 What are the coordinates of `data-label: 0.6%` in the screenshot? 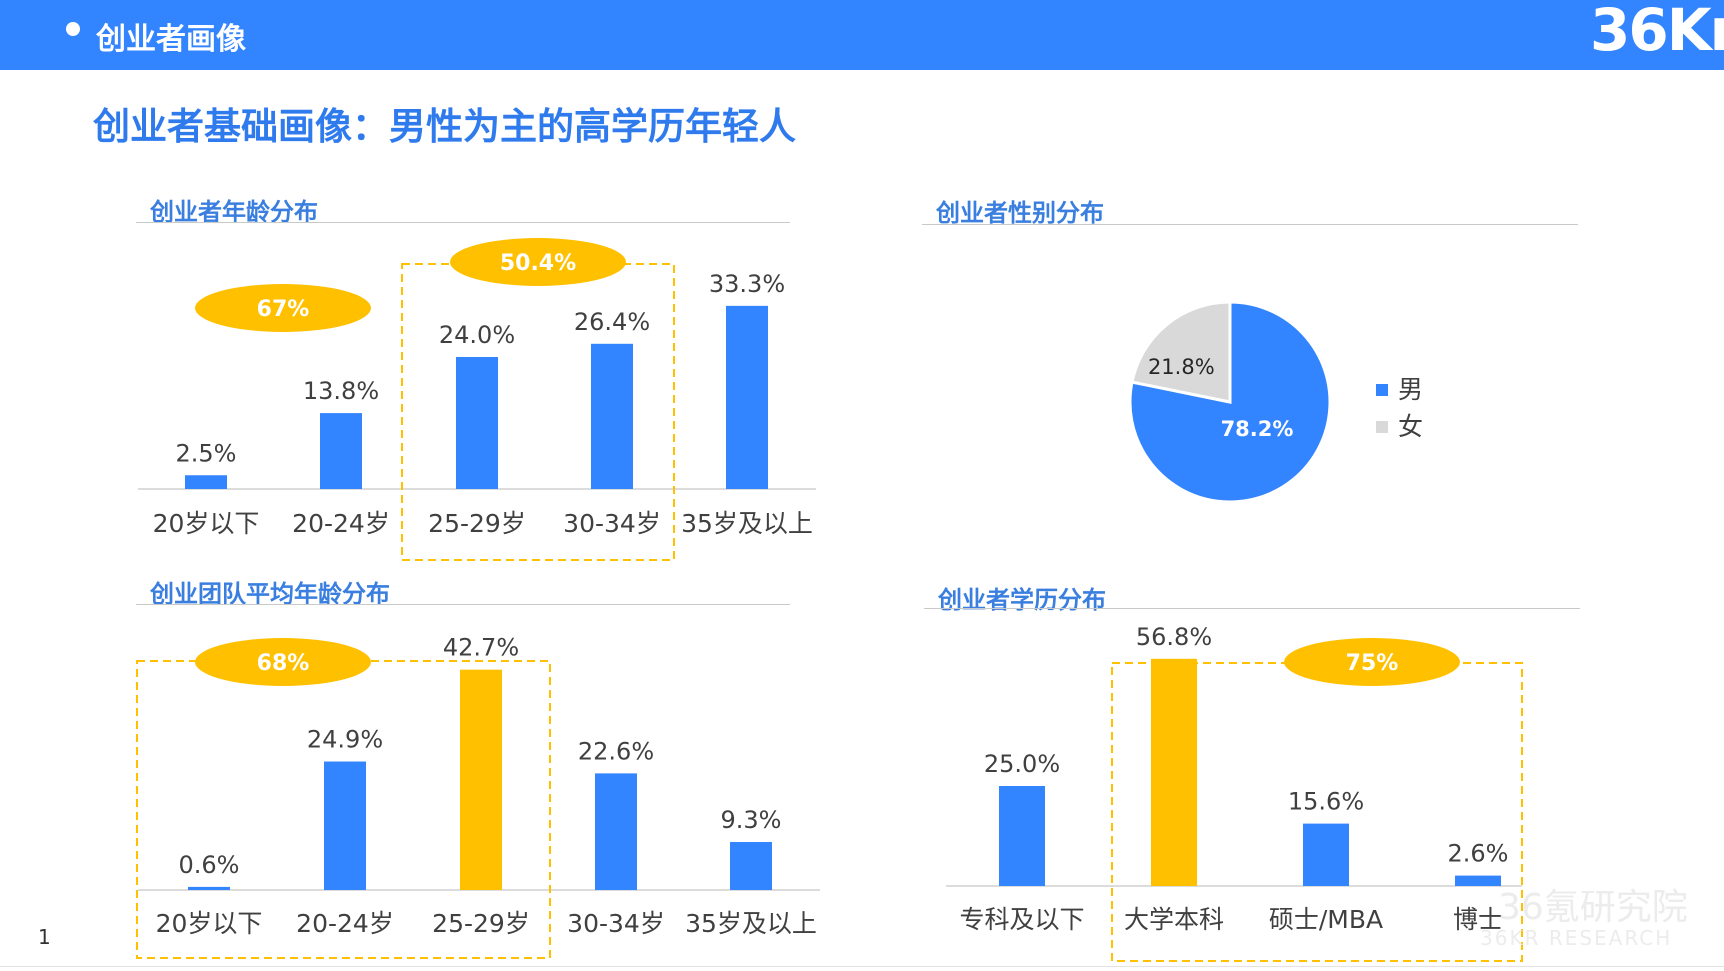 It's located at (209, 865).